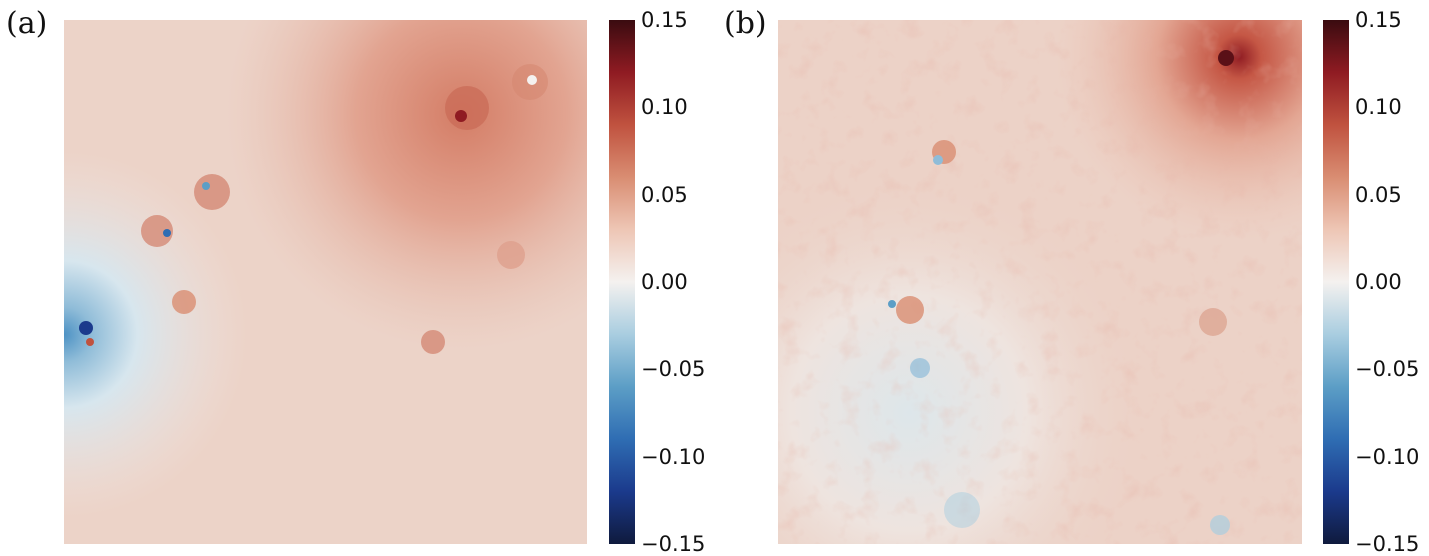  Describe the element at coordinates (745, 23) in the screenshot. I see `panel-label-b: (b)` at that location.